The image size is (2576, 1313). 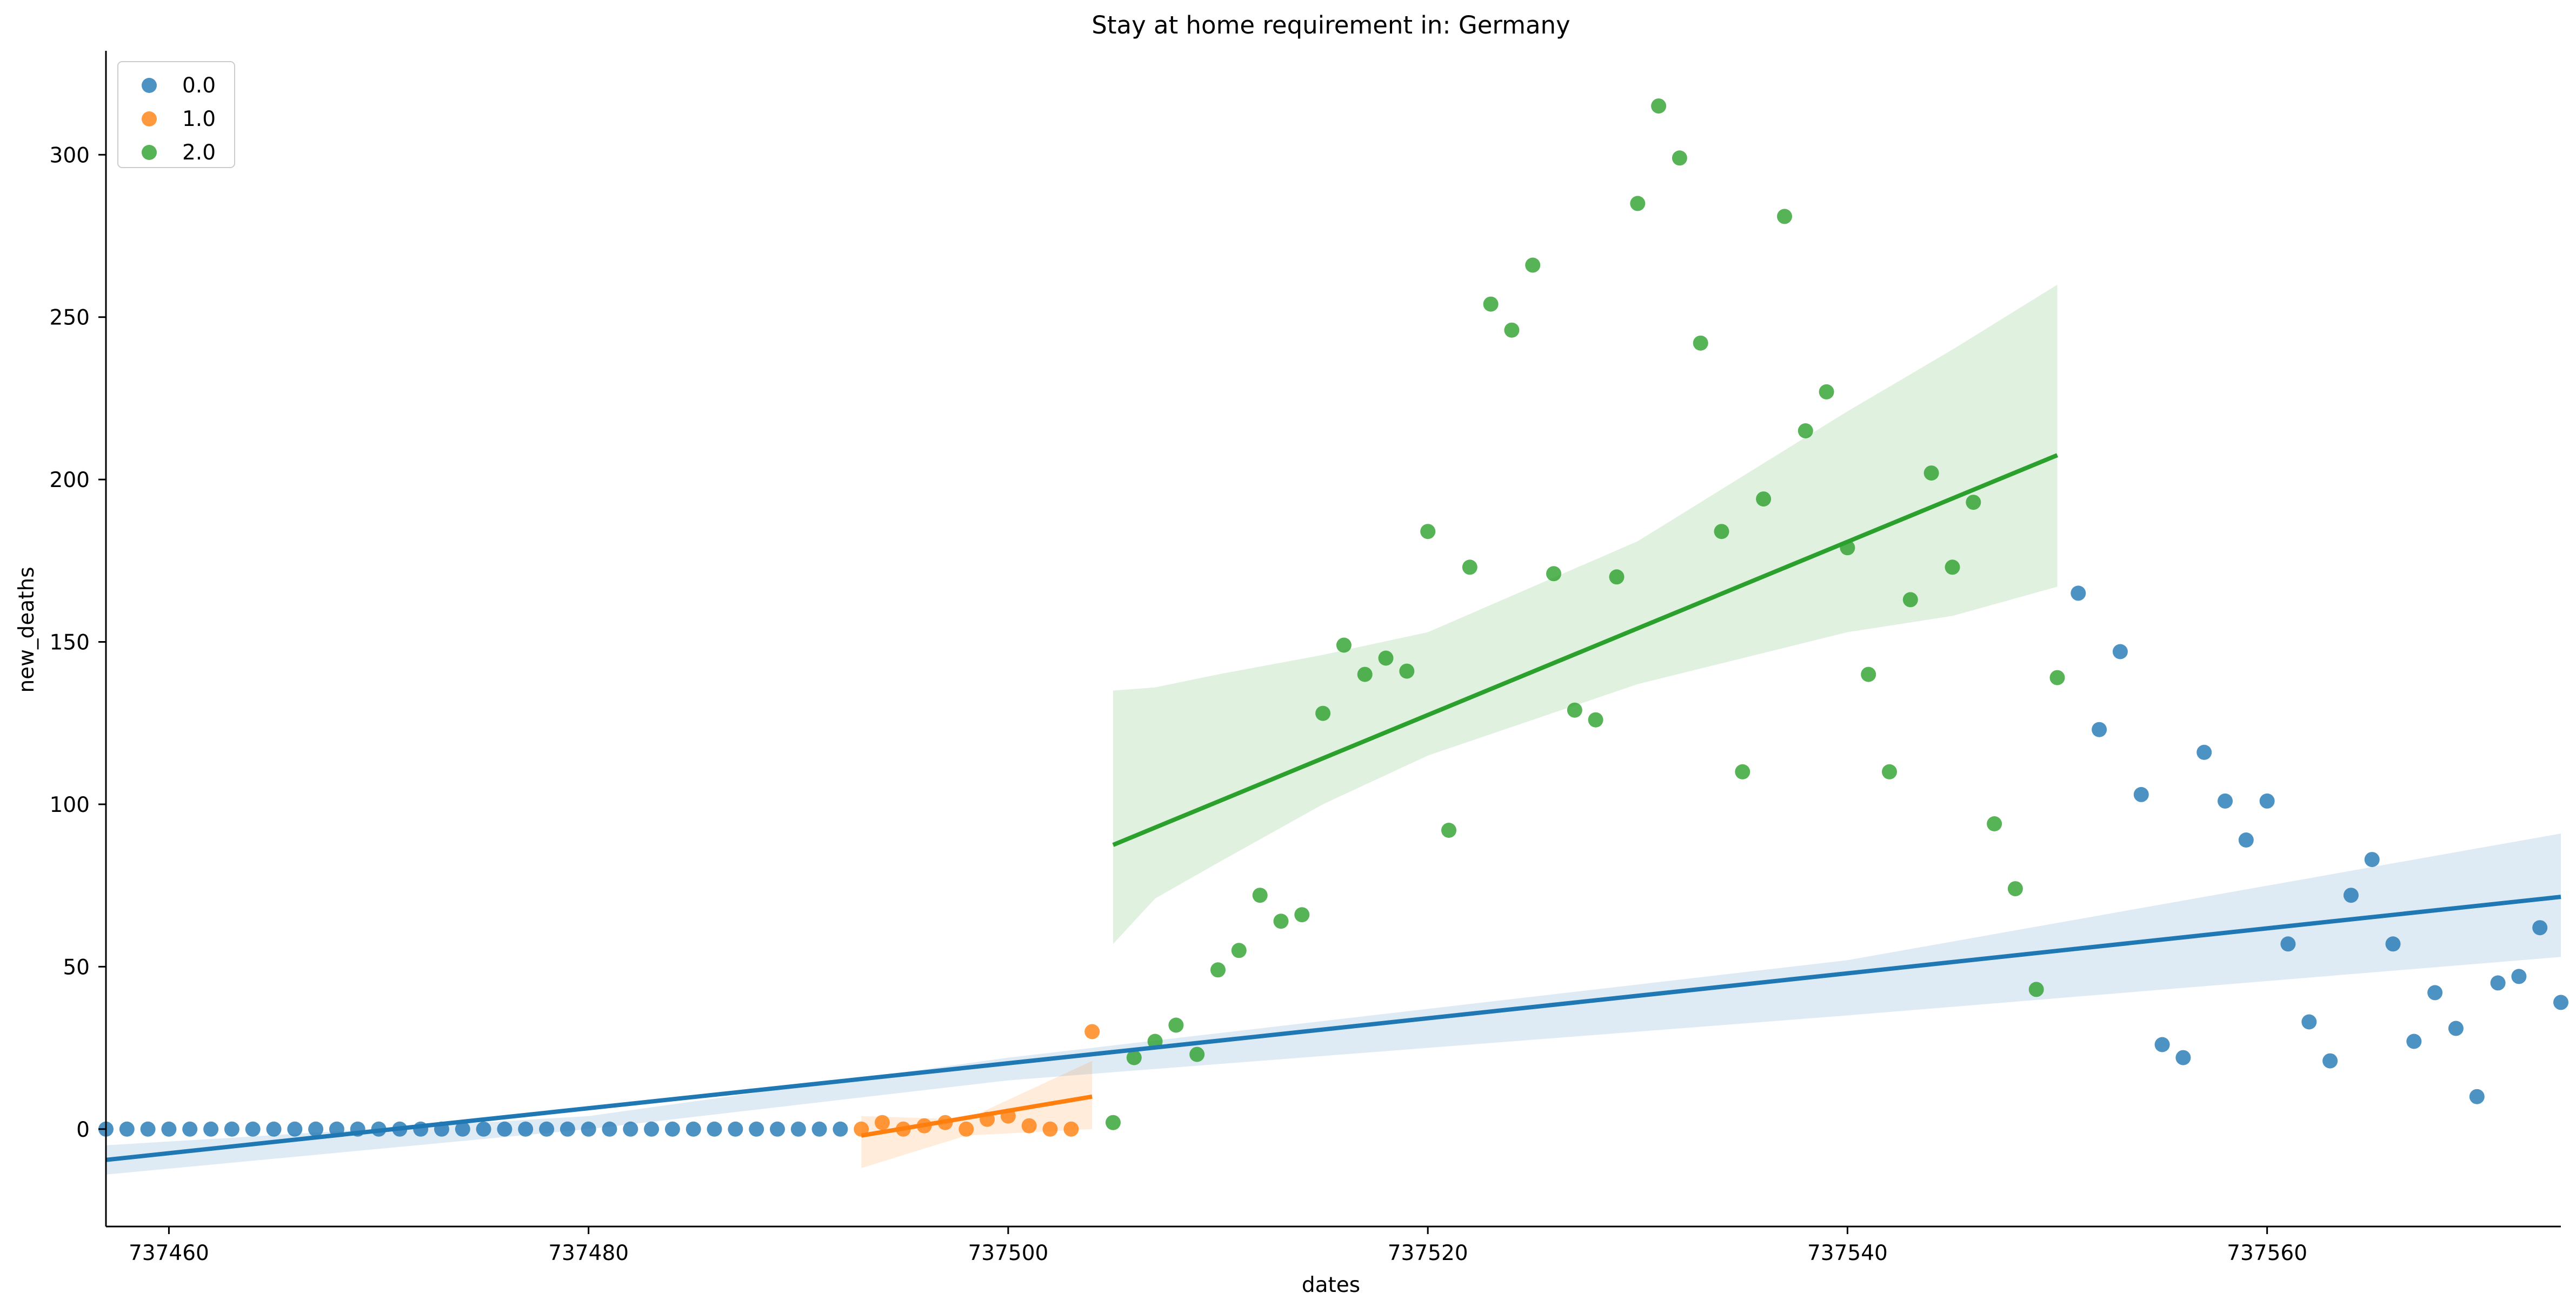 What do you see at coordinates (1847, 1253) in the screenshot?
I see `x-tick-label: 737540` at bounding box center [1847, 1253].